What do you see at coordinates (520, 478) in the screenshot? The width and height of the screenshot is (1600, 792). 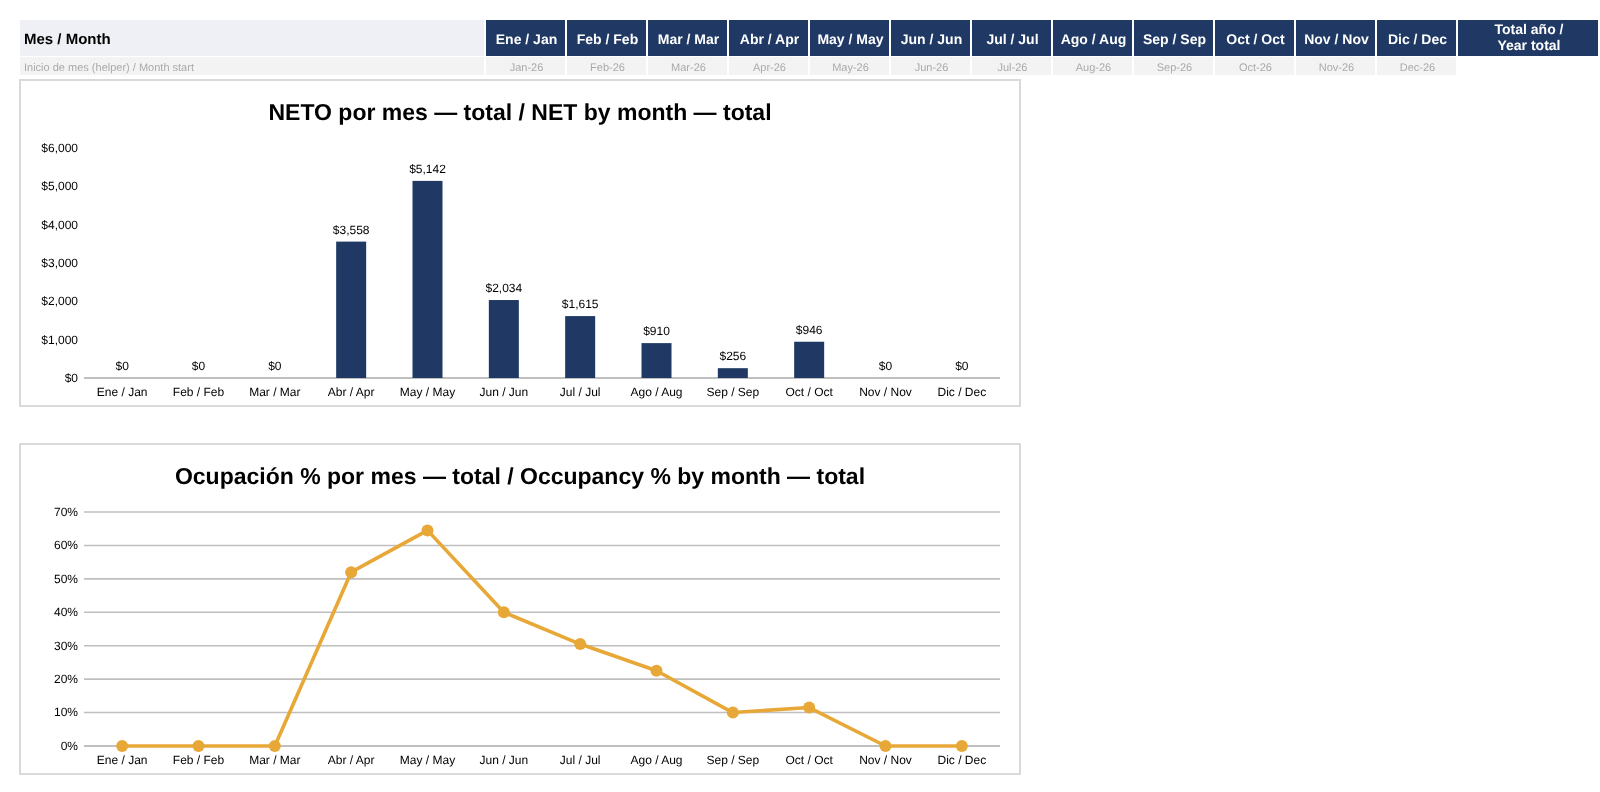 I see `chart-title: Ocupación % por mes — total / Occupancy % by month — total` at bounding box center [520, 478].